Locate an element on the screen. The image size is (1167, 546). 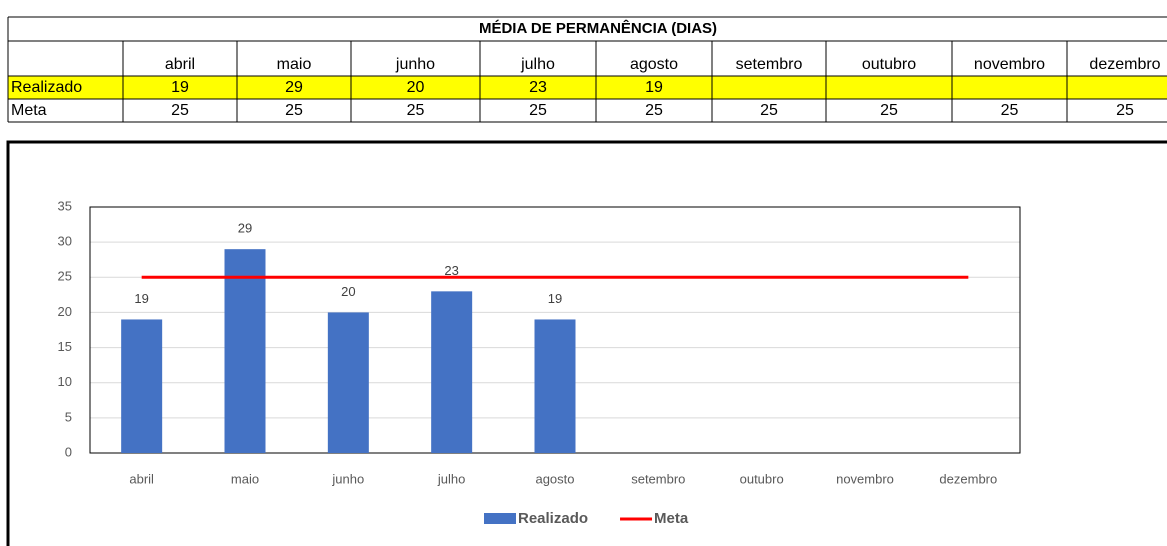
row-label: Meta is located at coordinates (29, 110).